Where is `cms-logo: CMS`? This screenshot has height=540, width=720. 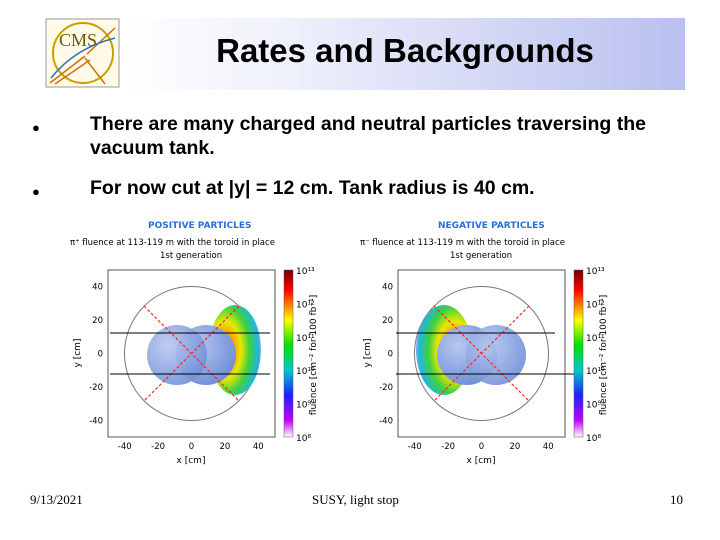
cms-logo: CMS is located at coordinates (82, 53).